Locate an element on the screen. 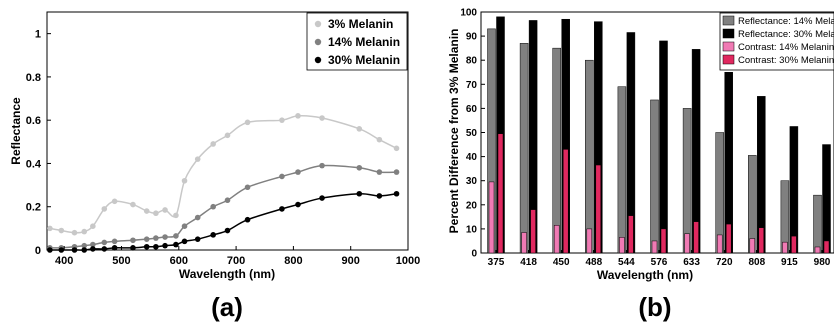 This screenshot has width=834, height=325. chart-a-x-tick-label: 700 is located at coordinates (236, 261).